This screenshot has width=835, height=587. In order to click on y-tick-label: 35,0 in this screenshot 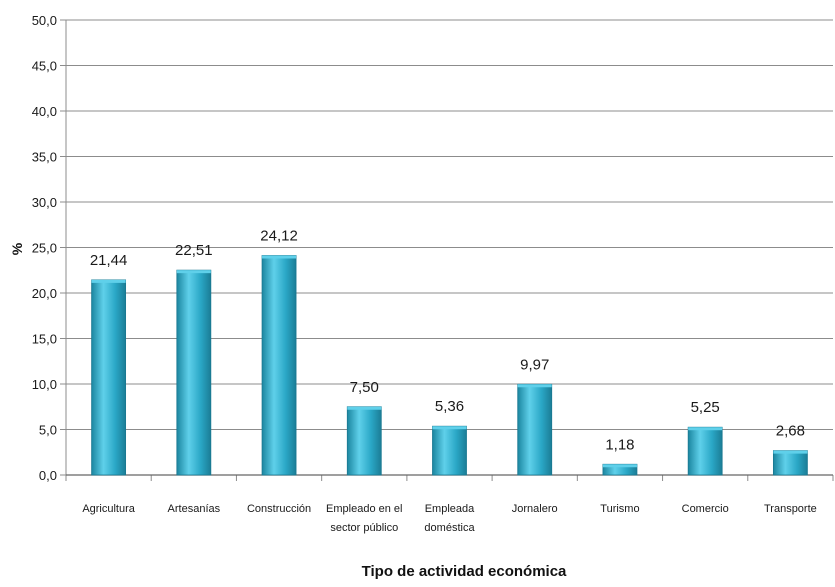, I will do `click(44, 157)`.